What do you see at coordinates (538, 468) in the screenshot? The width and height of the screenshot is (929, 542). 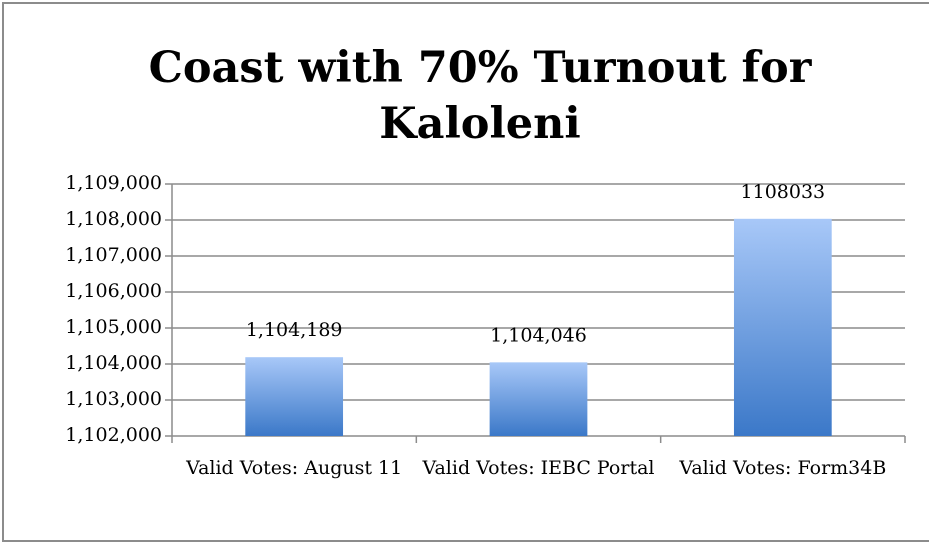 I see `x-tick-label: Valid Votes: IEBC Portal` at bounding box center [538, 468].